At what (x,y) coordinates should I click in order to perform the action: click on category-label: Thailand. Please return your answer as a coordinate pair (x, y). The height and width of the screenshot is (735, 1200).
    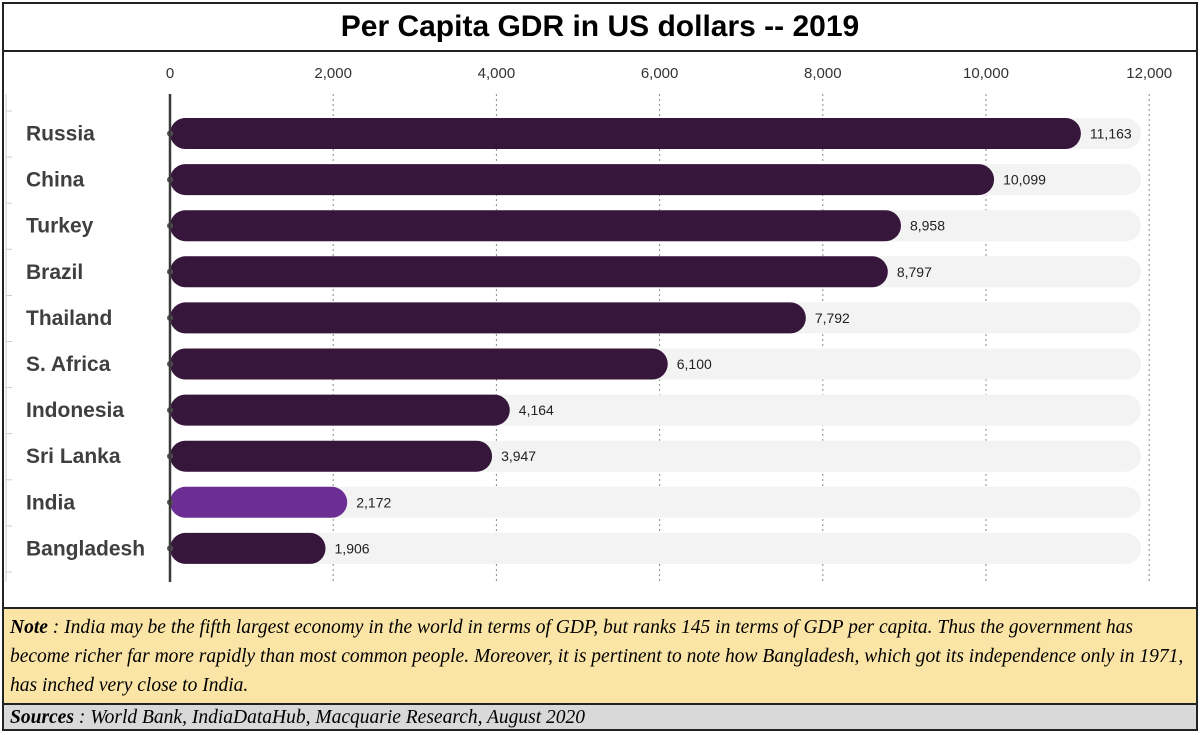
    Looking at the image, I should click on (69, 318).